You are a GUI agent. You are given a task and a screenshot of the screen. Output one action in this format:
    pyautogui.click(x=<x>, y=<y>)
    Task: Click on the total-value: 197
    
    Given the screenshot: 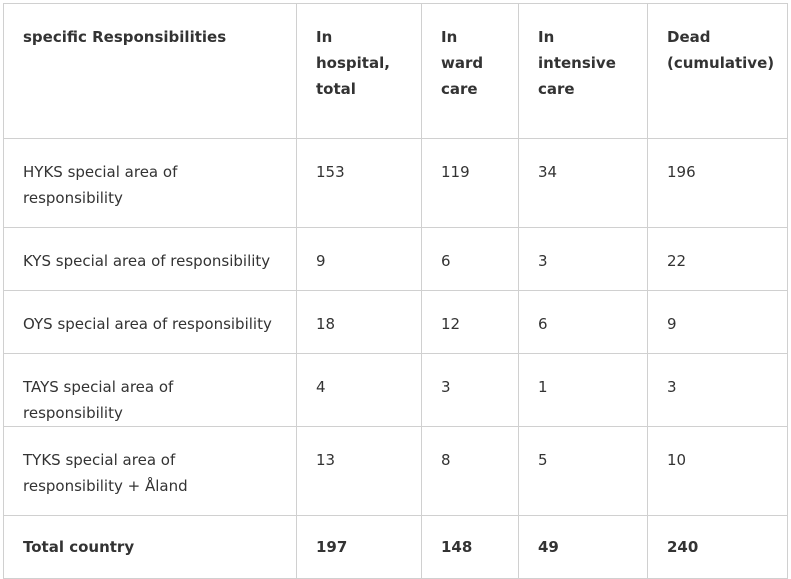 What is the action you would take?
    pyautogui.click(x=359, y=547)
    